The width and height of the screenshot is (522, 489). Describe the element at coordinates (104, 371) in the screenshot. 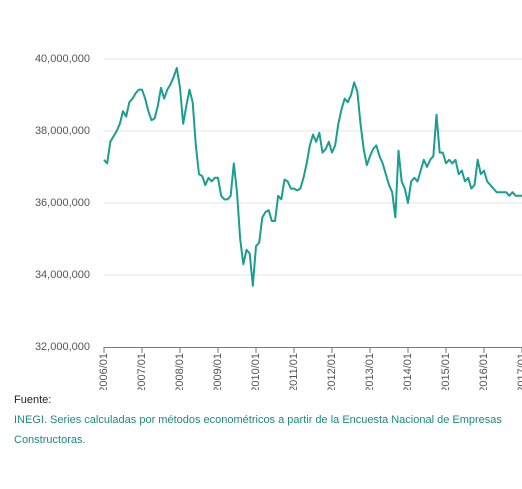

I see `x-tick-label: 2006/01` at that location.